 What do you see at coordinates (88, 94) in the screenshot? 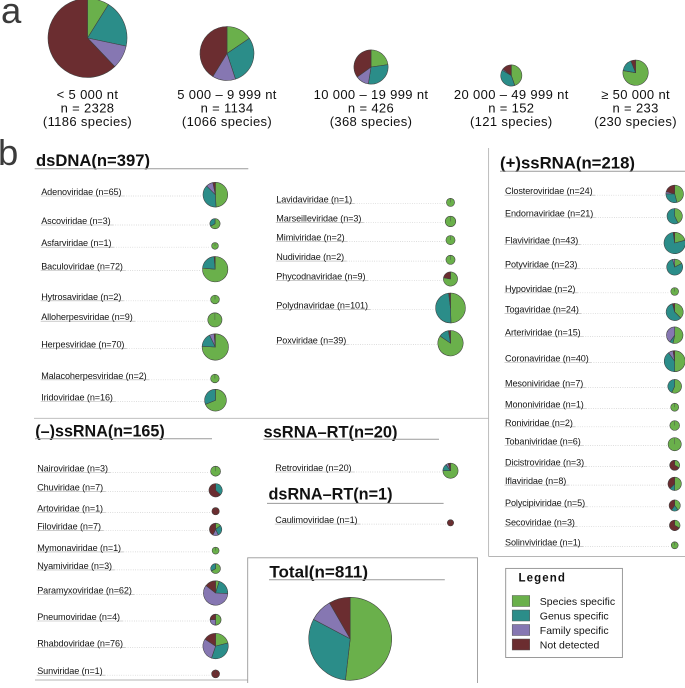
I see `svg-text: < 5 000 nt` at bounding box center [88, 94].